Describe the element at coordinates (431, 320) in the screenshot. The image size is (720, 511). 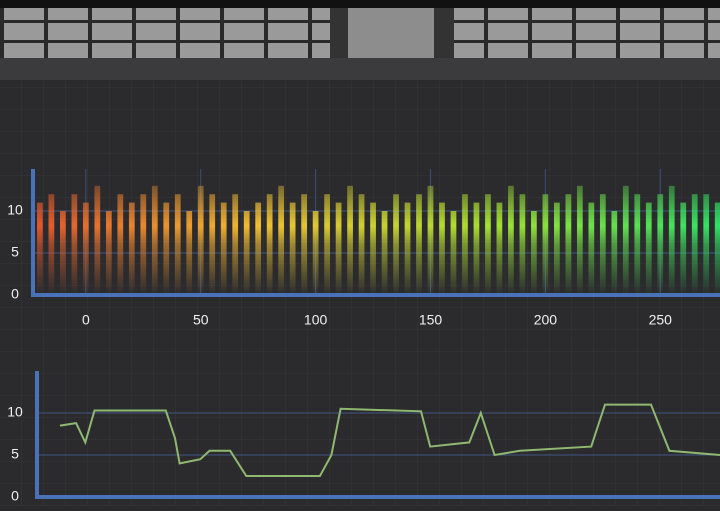
I see `x-tick-label: 150` at that location.